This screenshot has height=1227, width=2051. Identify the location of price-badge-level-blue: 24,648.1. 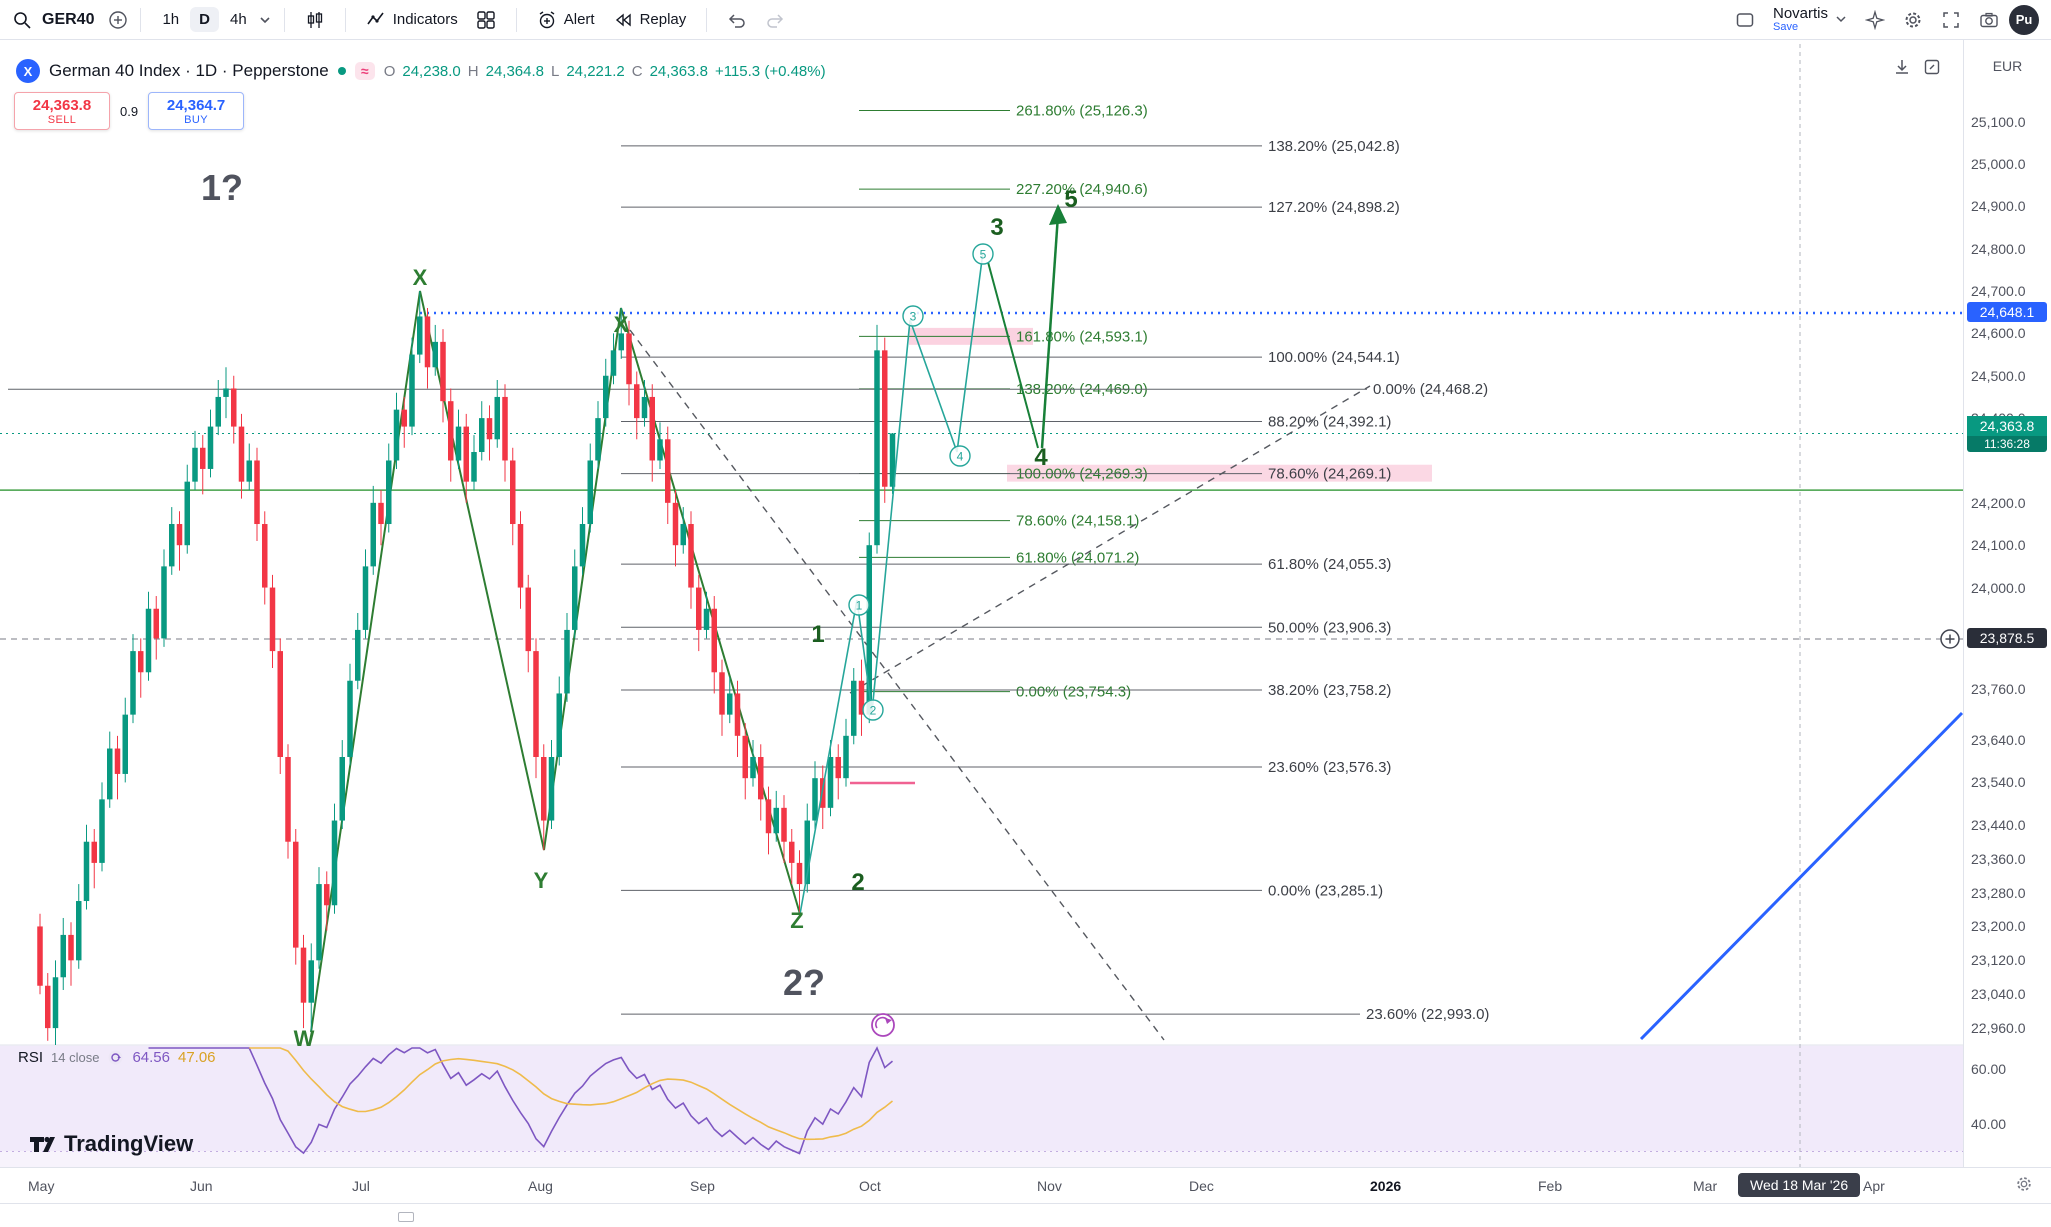
(2007, 312).